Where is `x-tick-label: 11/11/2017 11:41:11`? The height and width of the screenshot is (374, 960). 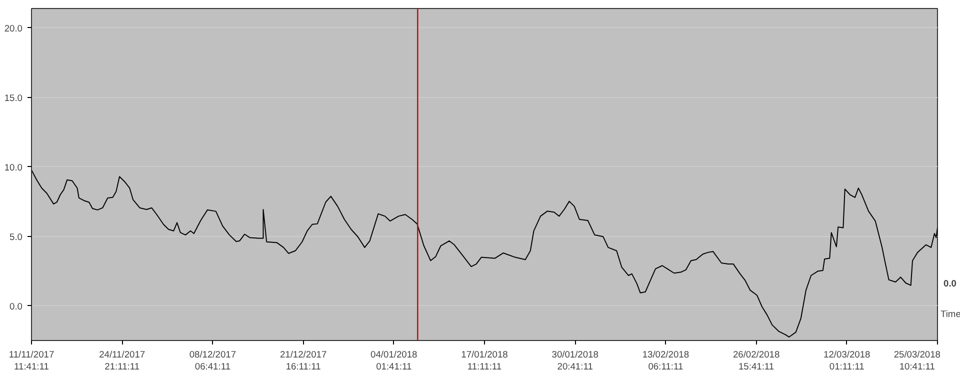
x-tick-label: 11/11/2017 11:41:11 is located at coordinates (31, 361).